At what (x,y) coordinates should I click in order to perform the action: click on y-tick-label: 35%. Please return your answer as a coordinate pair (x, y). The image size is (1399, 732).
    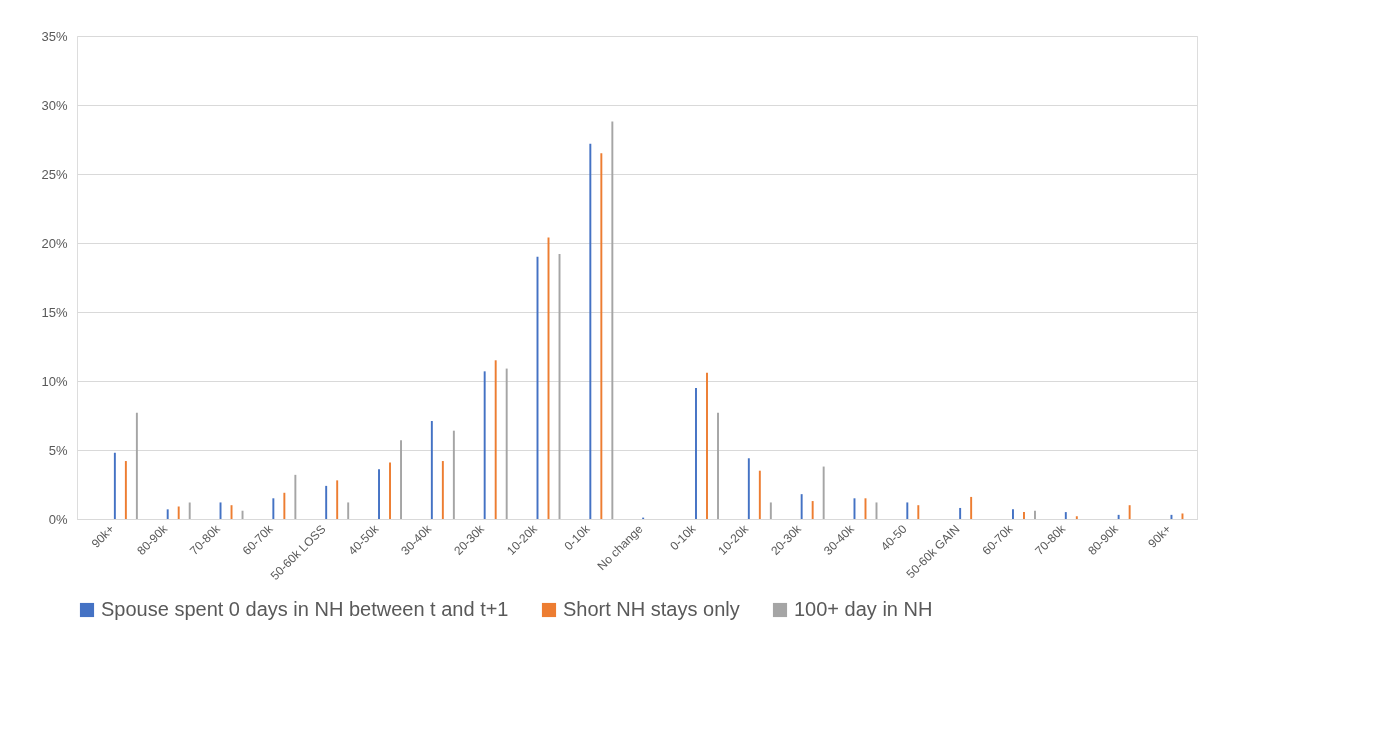
    Looking at the image, I should click on (54, 36).